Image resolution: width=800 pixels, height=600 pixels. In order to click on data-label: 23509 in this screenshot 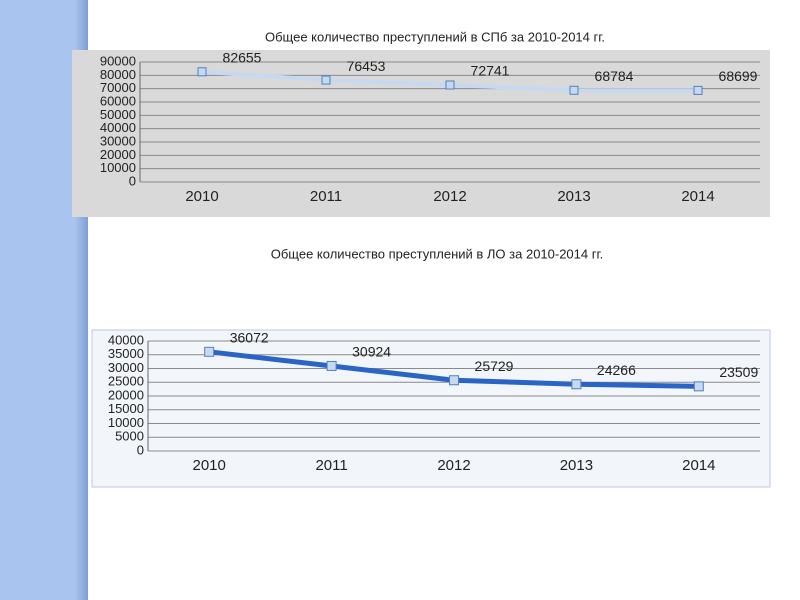, I will do `click(738, 372)`.